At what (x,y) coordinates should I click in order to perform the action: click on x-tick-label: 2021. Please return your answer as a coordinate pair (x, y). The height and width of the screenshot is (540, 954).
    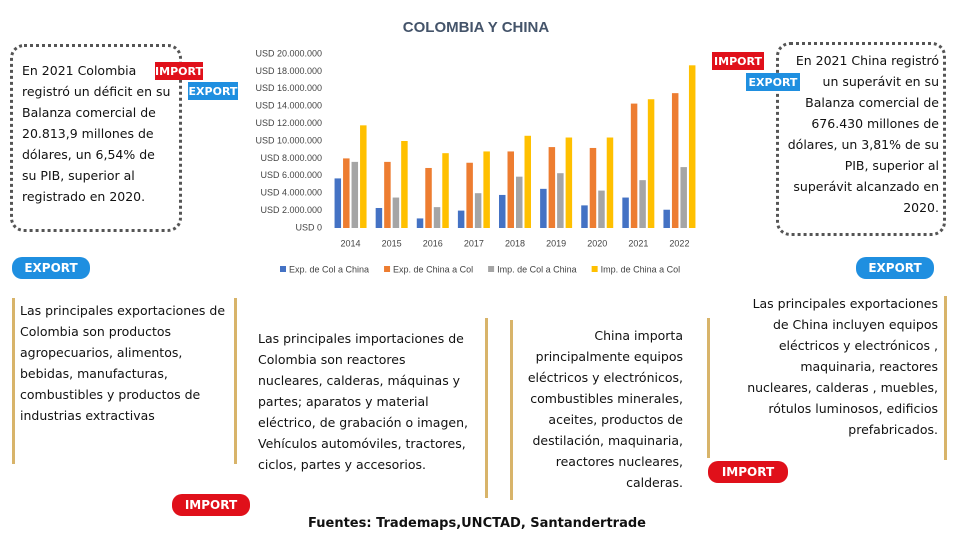
    Looking at the image, I should click on (638, 243).